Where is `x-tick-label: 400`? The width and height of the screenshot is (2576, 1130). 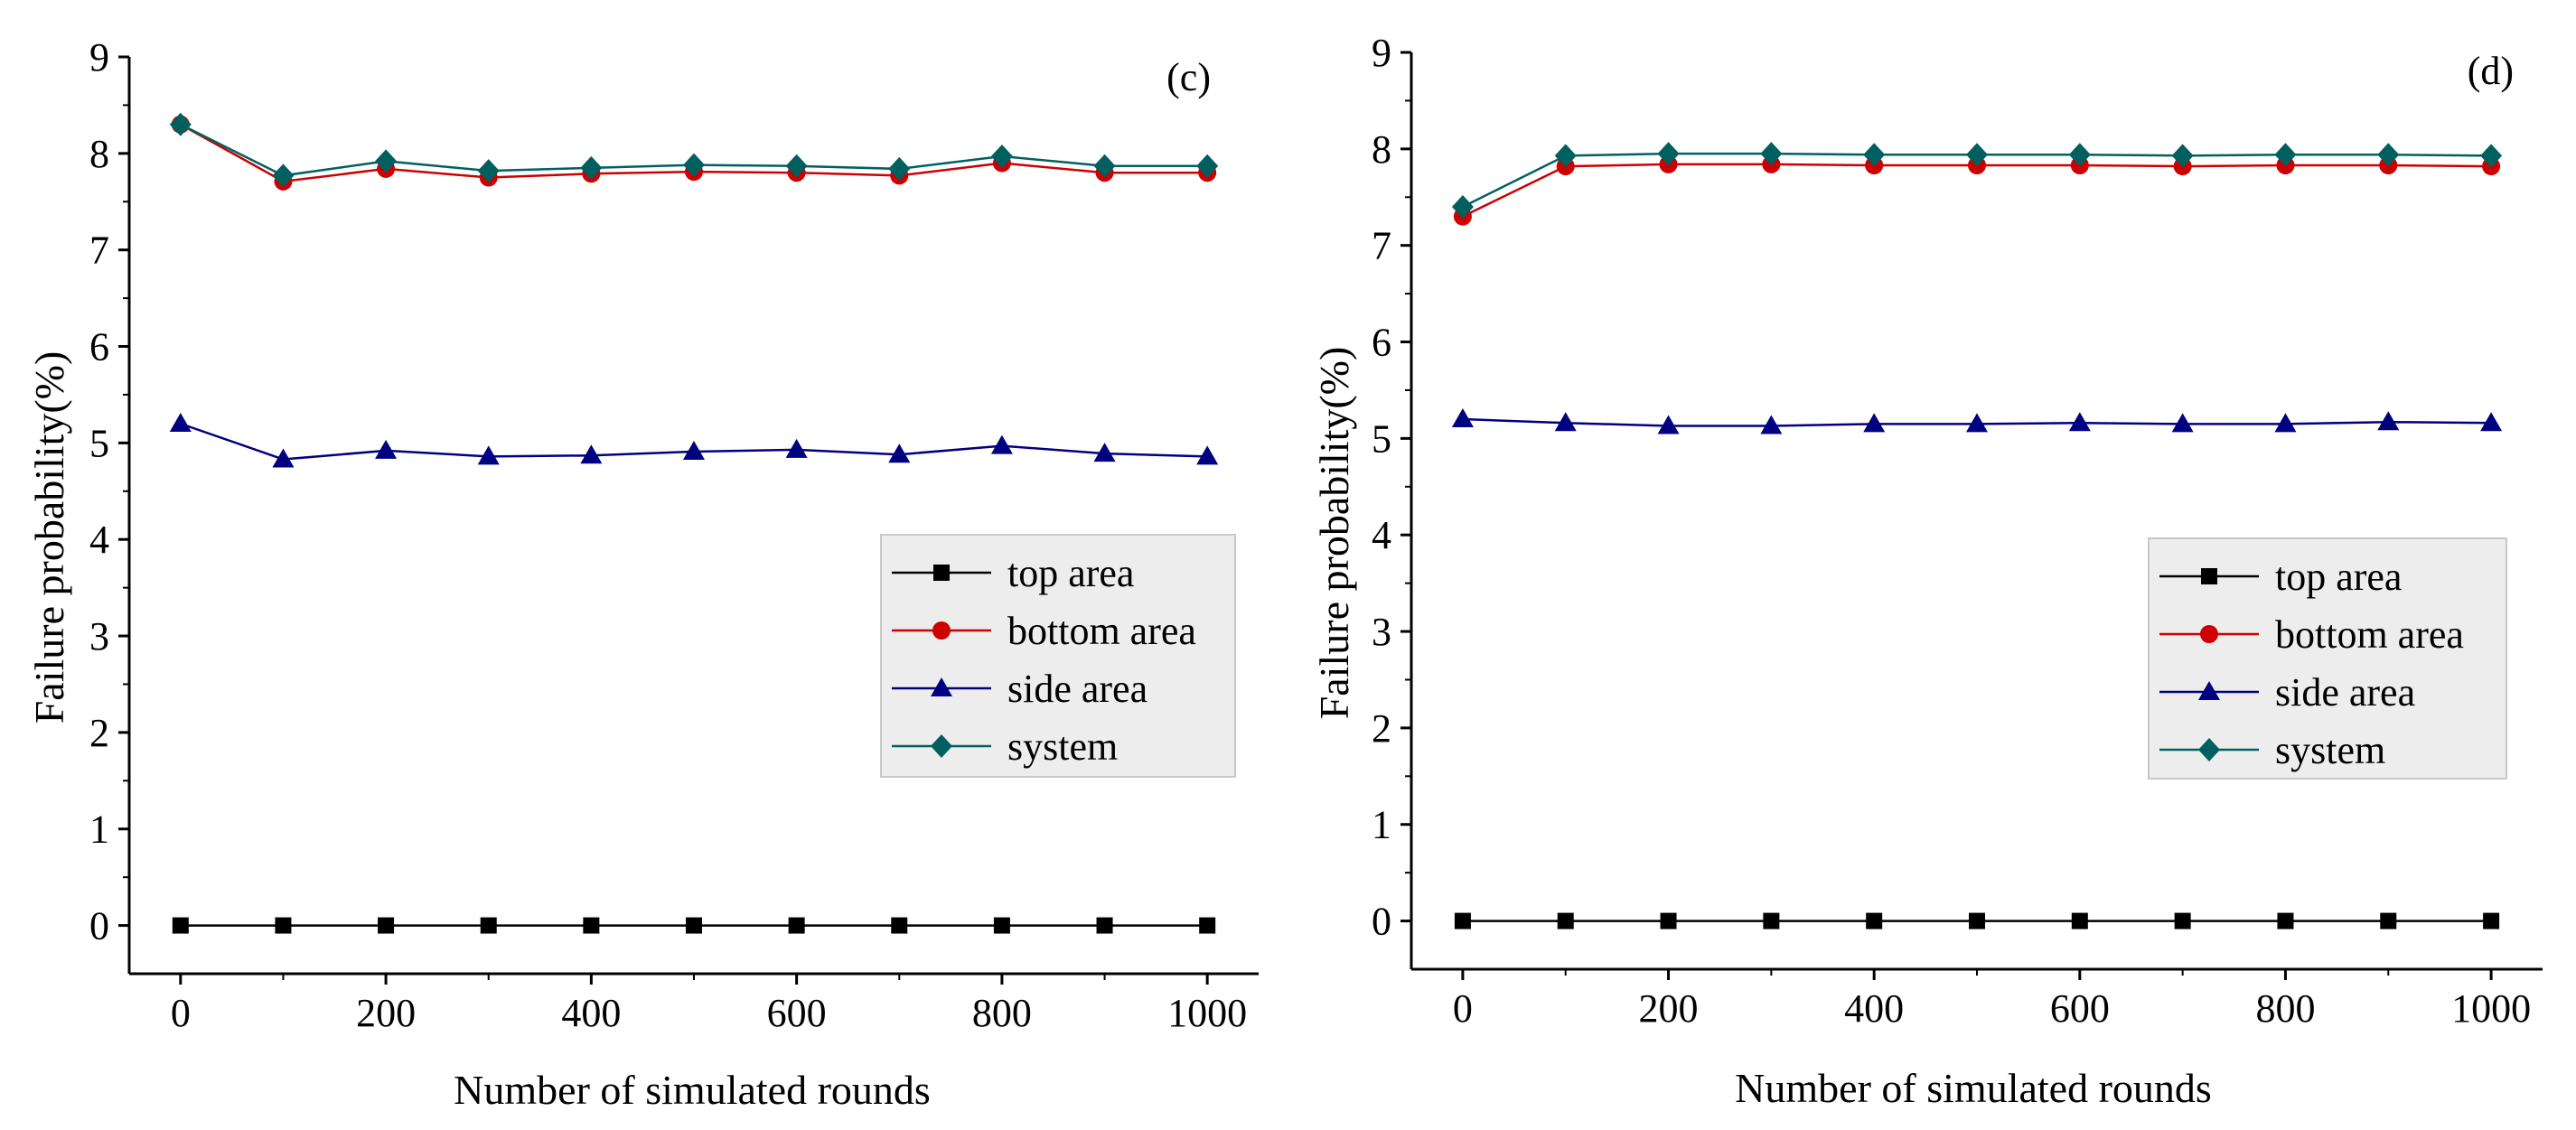
x-tick-label: 400 is located at coordinates (1874, 1008).